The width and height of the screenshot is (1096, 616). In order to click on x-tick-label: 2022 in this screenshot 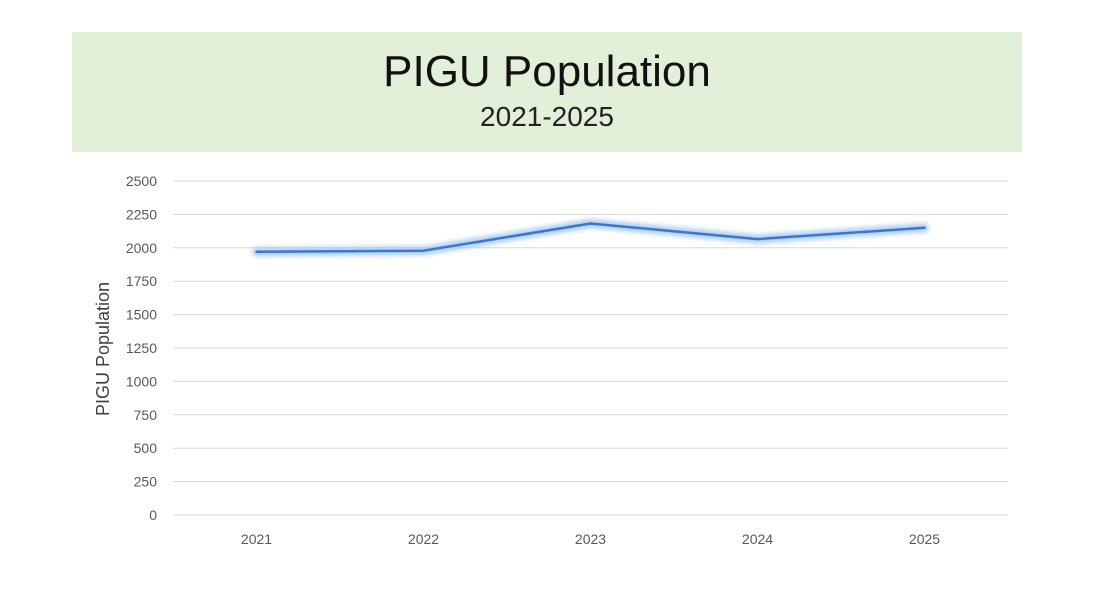, I will do `click(423, 539)`.